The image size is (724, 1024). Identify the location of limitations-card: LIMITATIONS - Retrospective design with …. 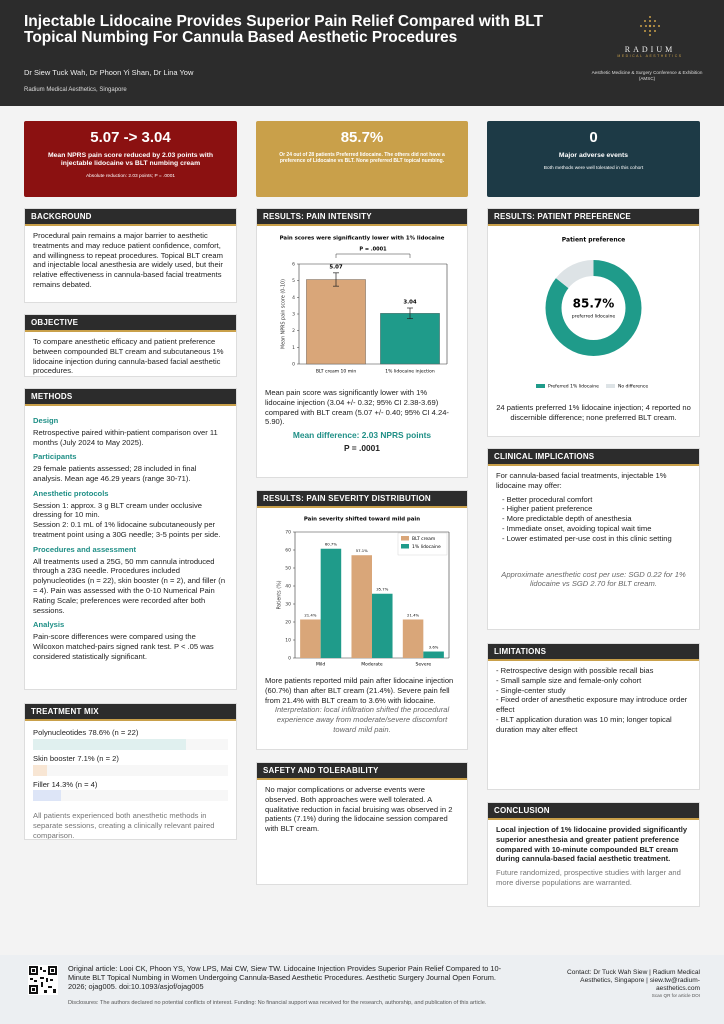
(593, 716).